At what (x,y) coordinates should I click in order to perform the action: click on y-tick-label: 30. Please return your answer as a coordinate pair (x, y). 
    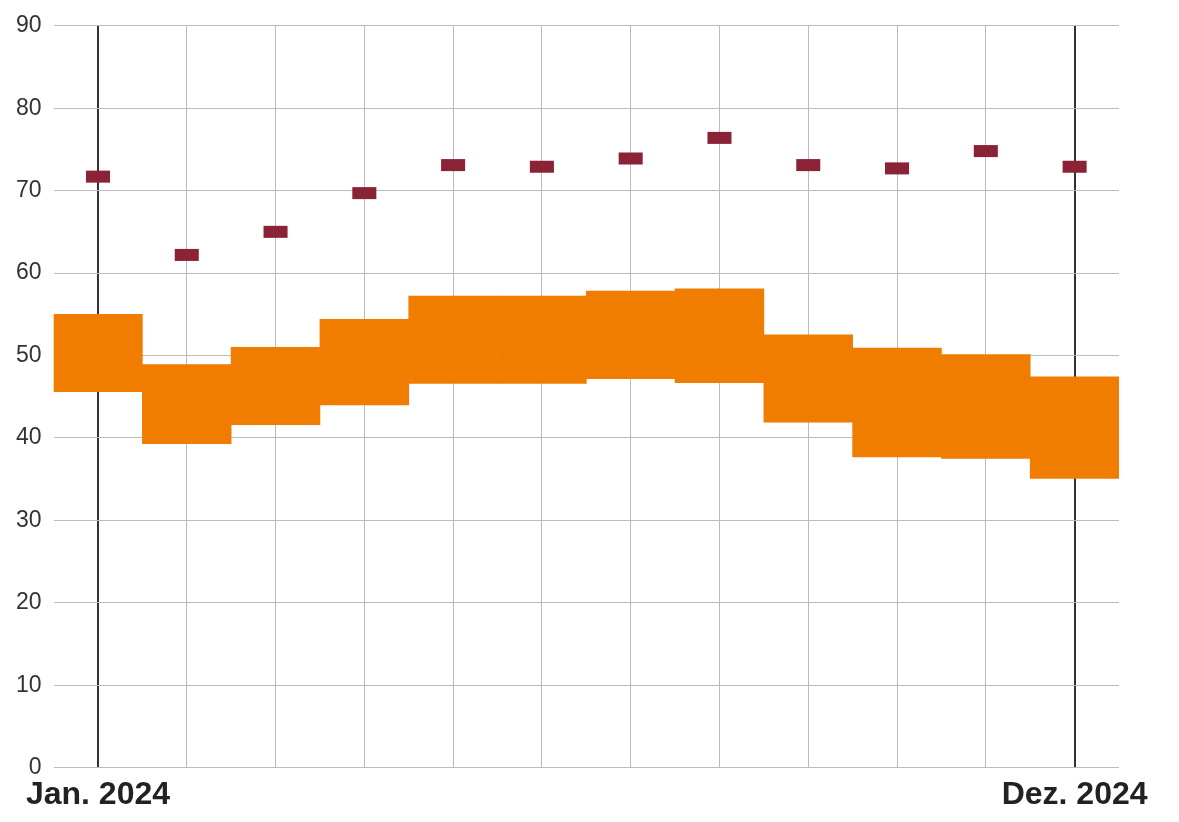
    Looking at the image, I should click on (28, 518).